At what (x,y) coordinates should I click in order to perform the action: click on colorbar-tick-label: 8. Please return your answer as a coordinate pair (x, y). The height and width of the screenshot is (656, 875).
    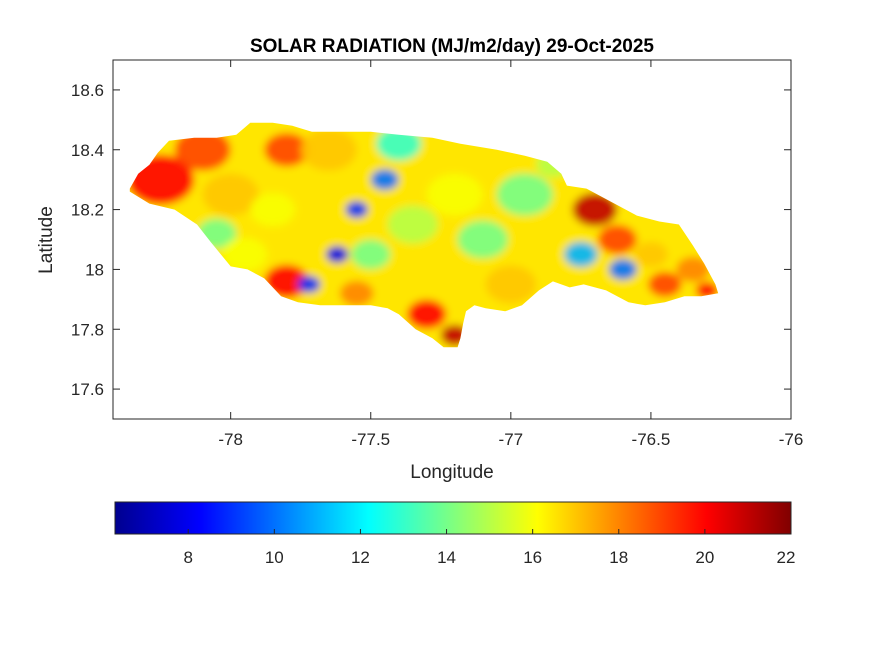
    Looking at the image, I should click on (187, 557).